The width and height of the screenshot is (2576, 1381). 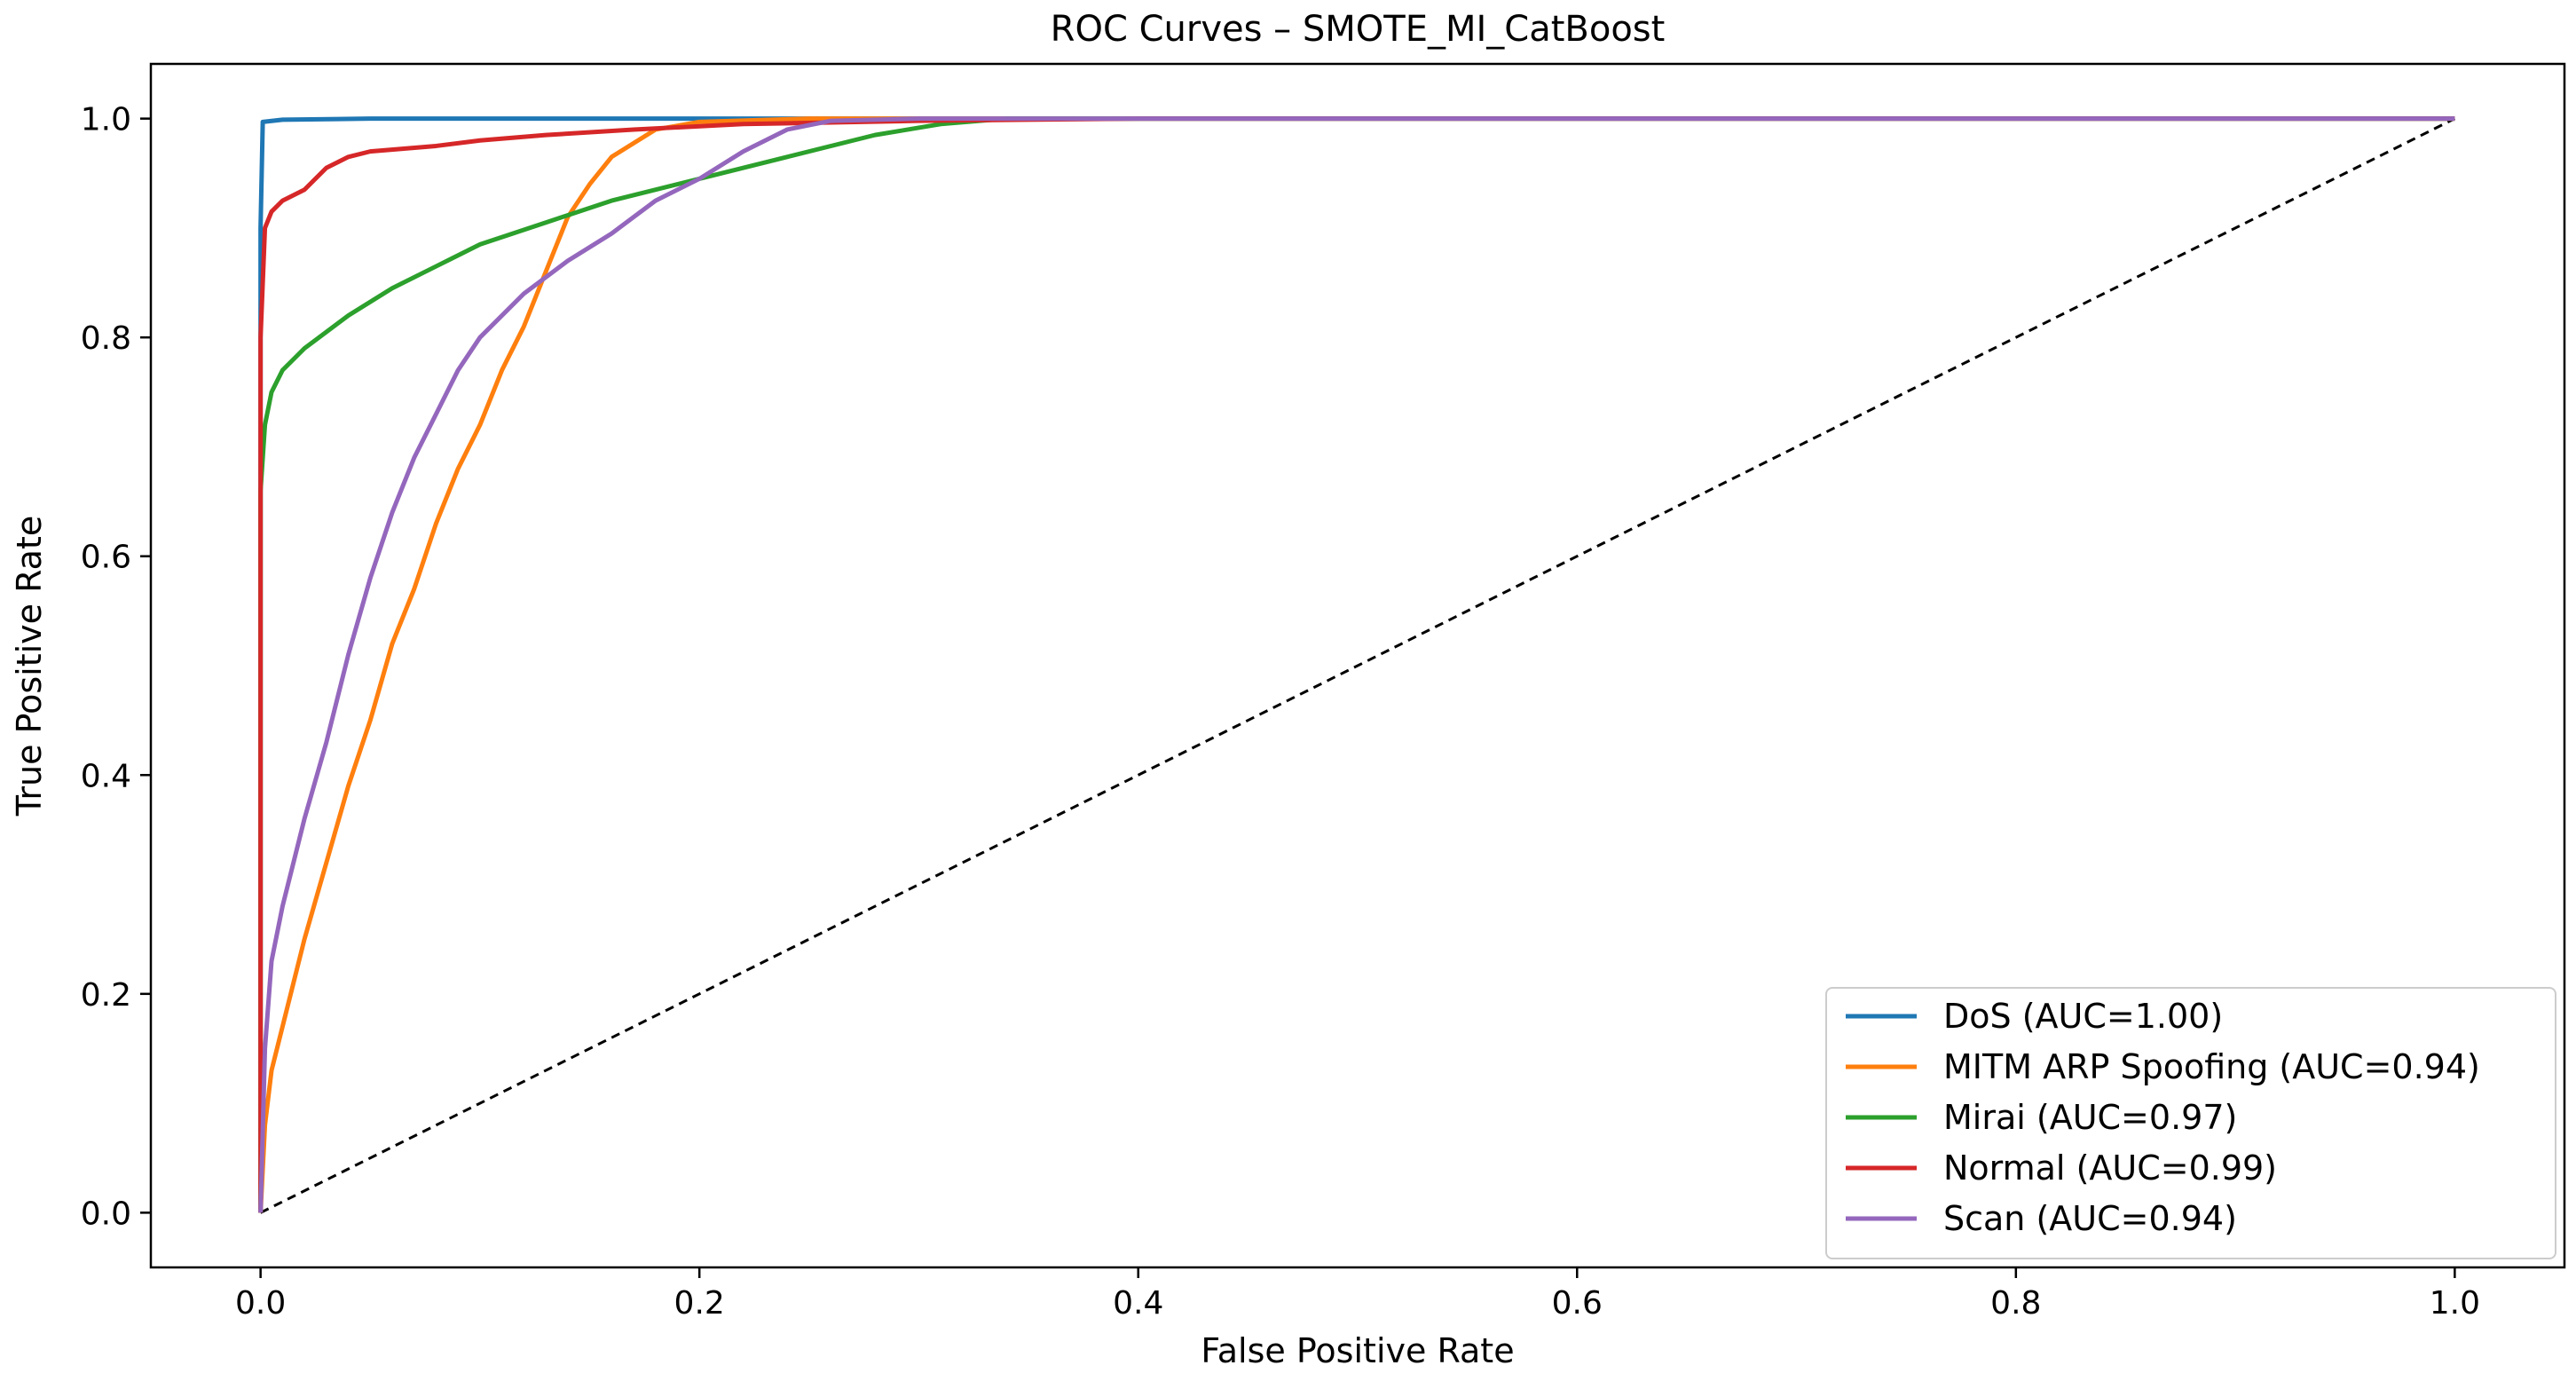 I want to click on legend-label: Mirai (AUC=0.97), so click(x=2090, y=1117).